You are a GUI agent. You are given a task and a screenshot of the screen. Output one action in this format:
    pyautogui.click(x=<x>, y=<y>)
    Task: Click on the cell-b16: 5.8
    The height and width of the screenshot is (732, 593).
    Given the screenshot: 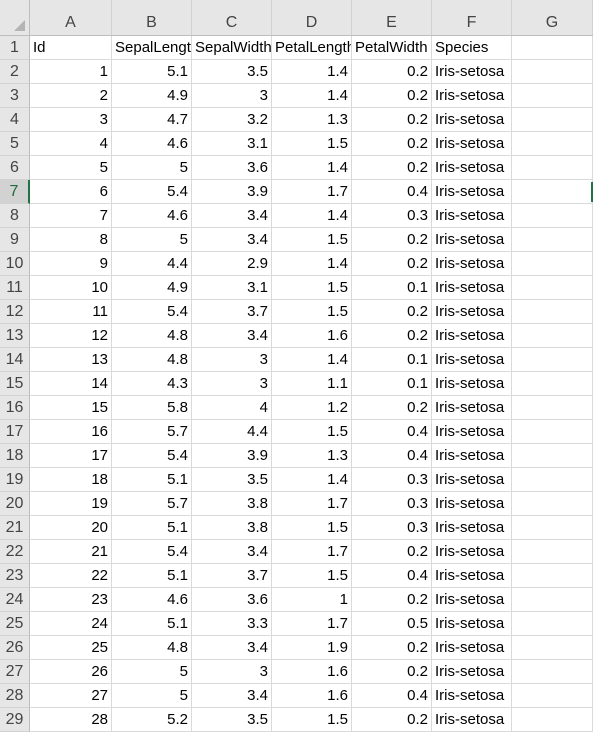 What is the action you would take?
    pyautogui.click(x=152, y=408)
    